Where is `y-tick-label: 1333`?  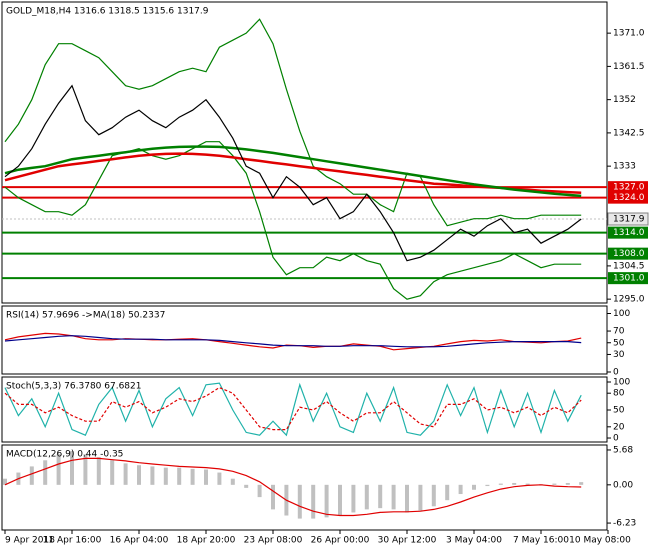
y-tick-label: 1333 is located at coordinates (624, 167).